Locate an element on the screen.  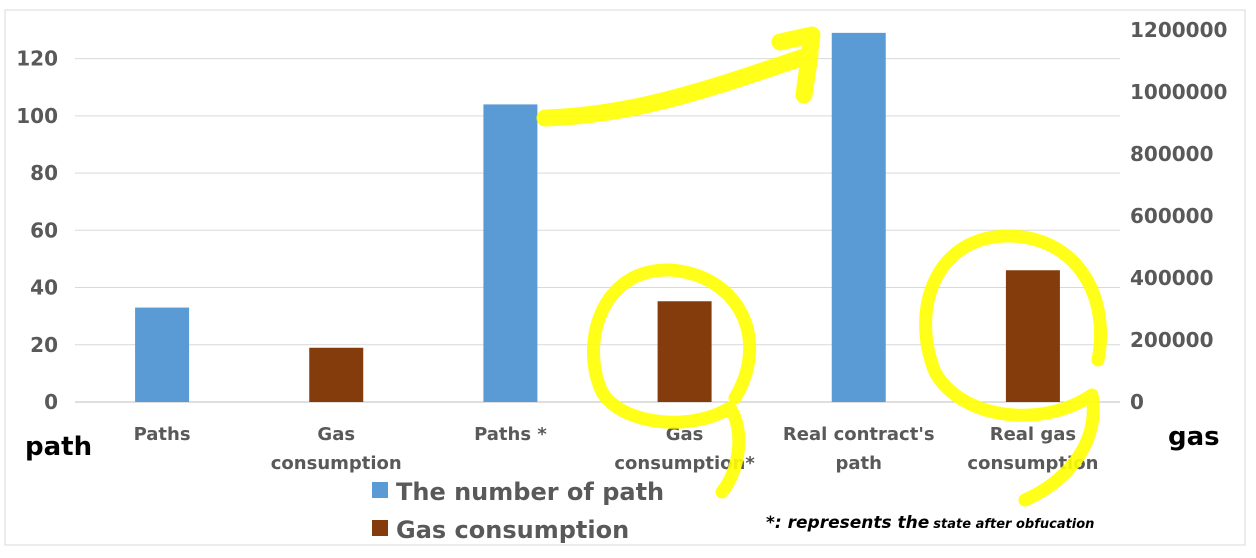
right-axis-label: gas is located at coordinates (1194, 437).